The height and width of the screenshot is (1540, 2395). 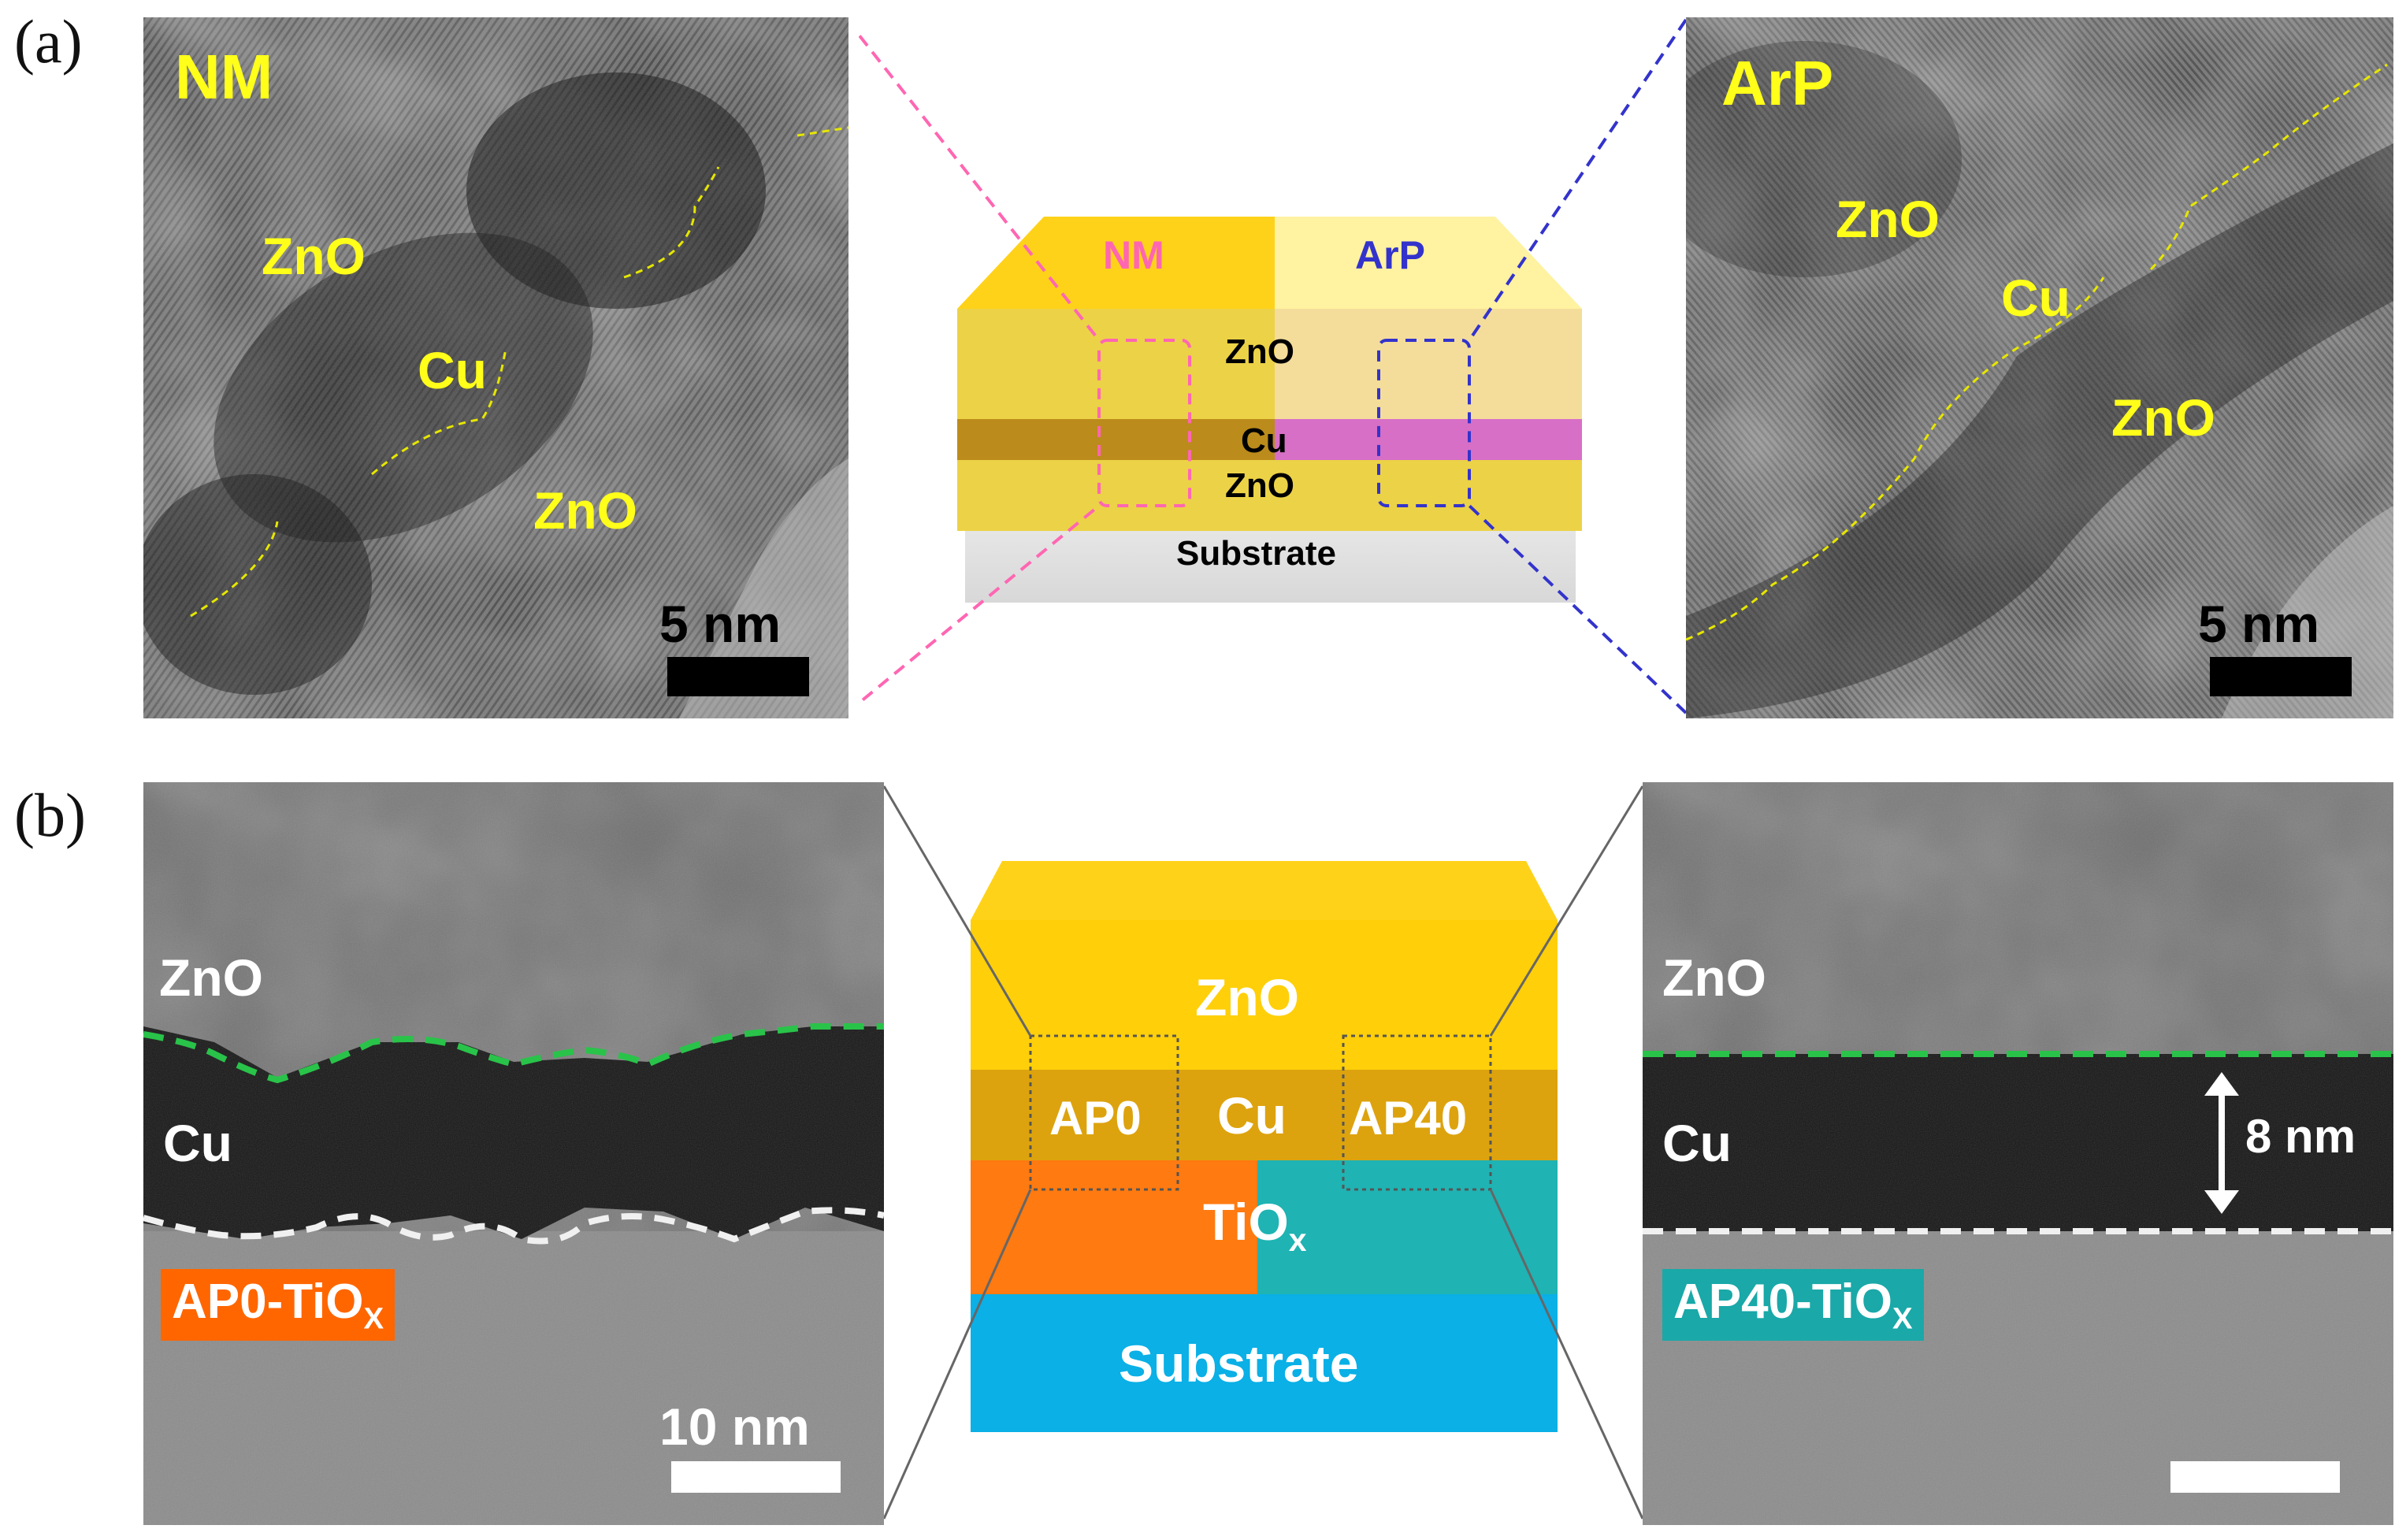 What do you see at coordinates (2039, 367) in the screenshot?
I see `tem-image-arp: ArP ZnO Cu ZnO 5 nm` at bounding box center [2039, 367].